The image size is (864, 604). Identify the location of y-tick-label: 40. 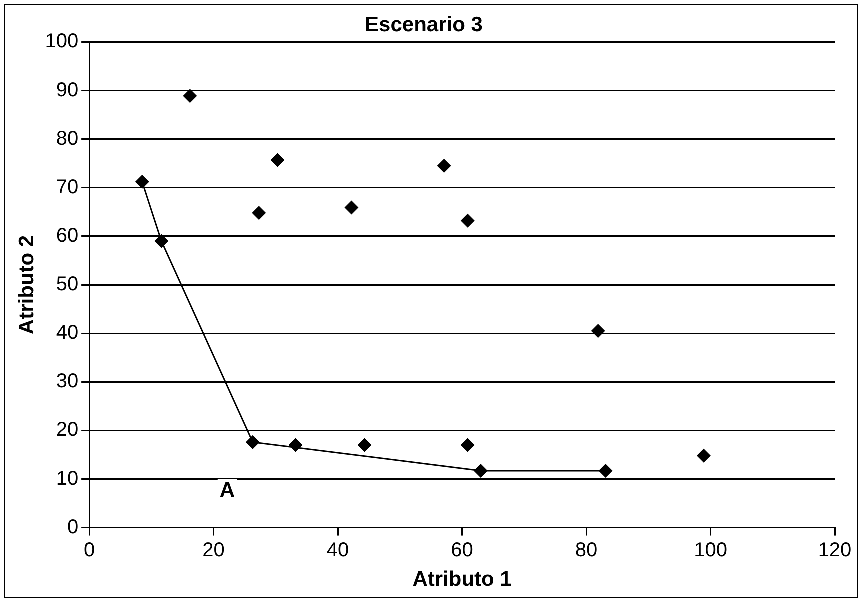
(67, 333).